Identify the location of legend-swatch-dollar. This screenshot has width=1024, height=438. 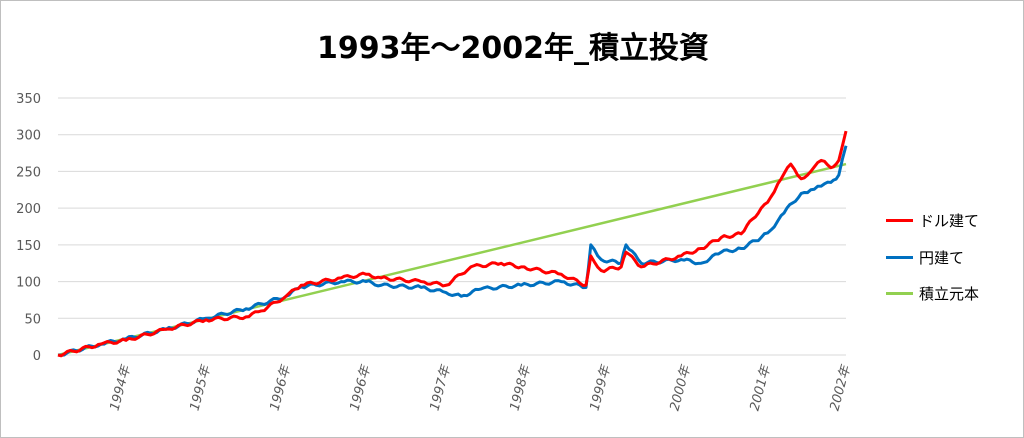
(899, 220).